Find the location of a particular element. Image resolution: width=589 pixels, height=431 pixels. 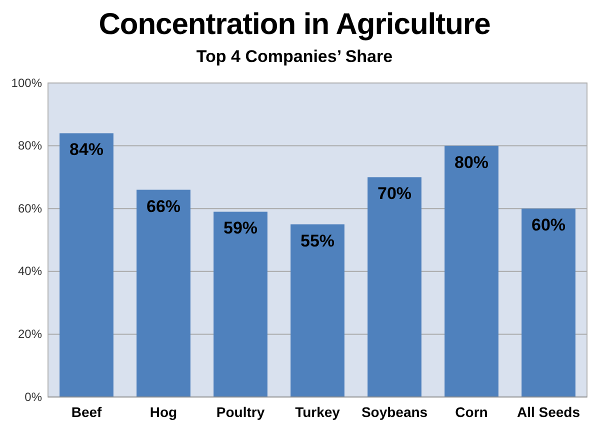

y-tick-label: 0% is located at coordinates (33, 397).